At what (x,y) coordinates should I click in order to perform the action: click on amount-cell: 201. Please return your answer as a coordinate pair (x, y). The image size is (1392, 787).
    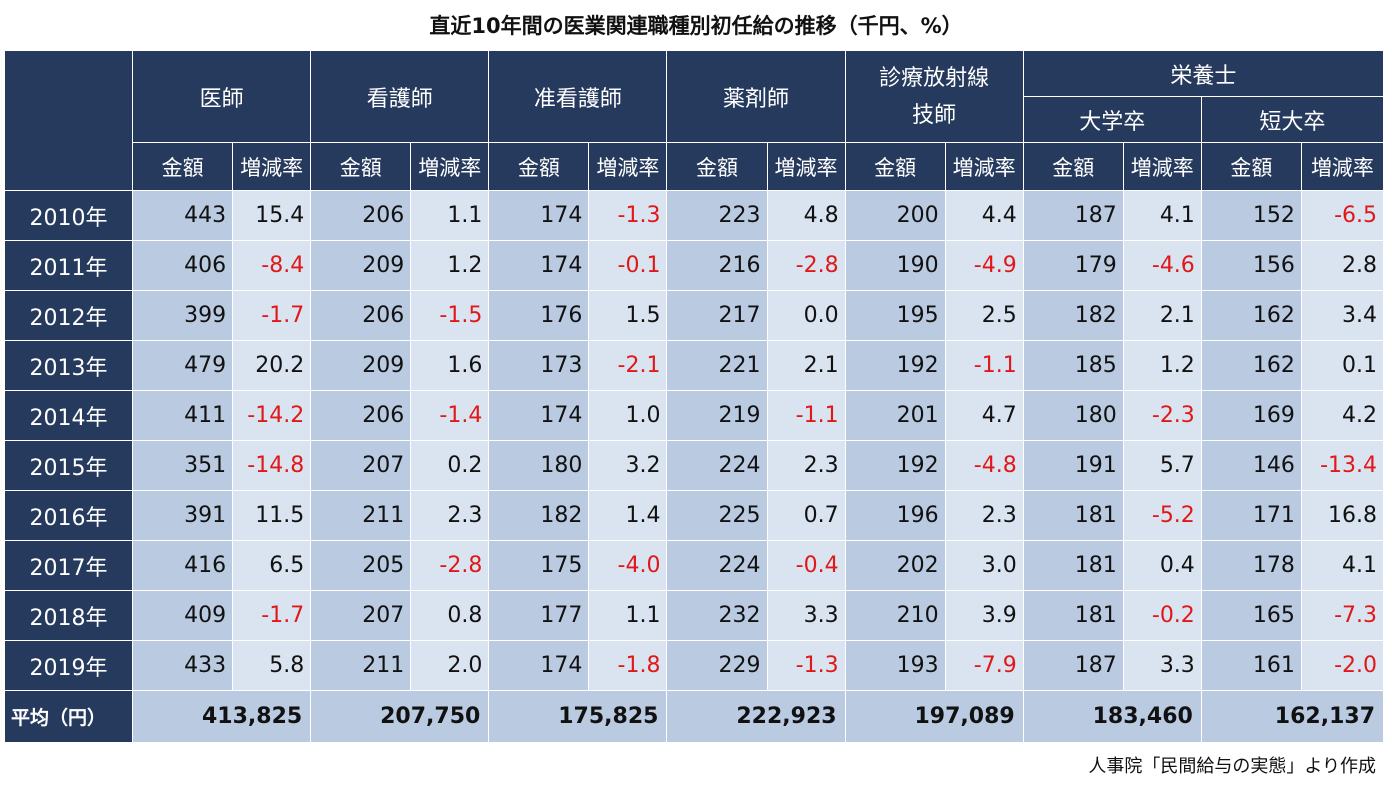
    Looking at the image, I should click on (895, 415).